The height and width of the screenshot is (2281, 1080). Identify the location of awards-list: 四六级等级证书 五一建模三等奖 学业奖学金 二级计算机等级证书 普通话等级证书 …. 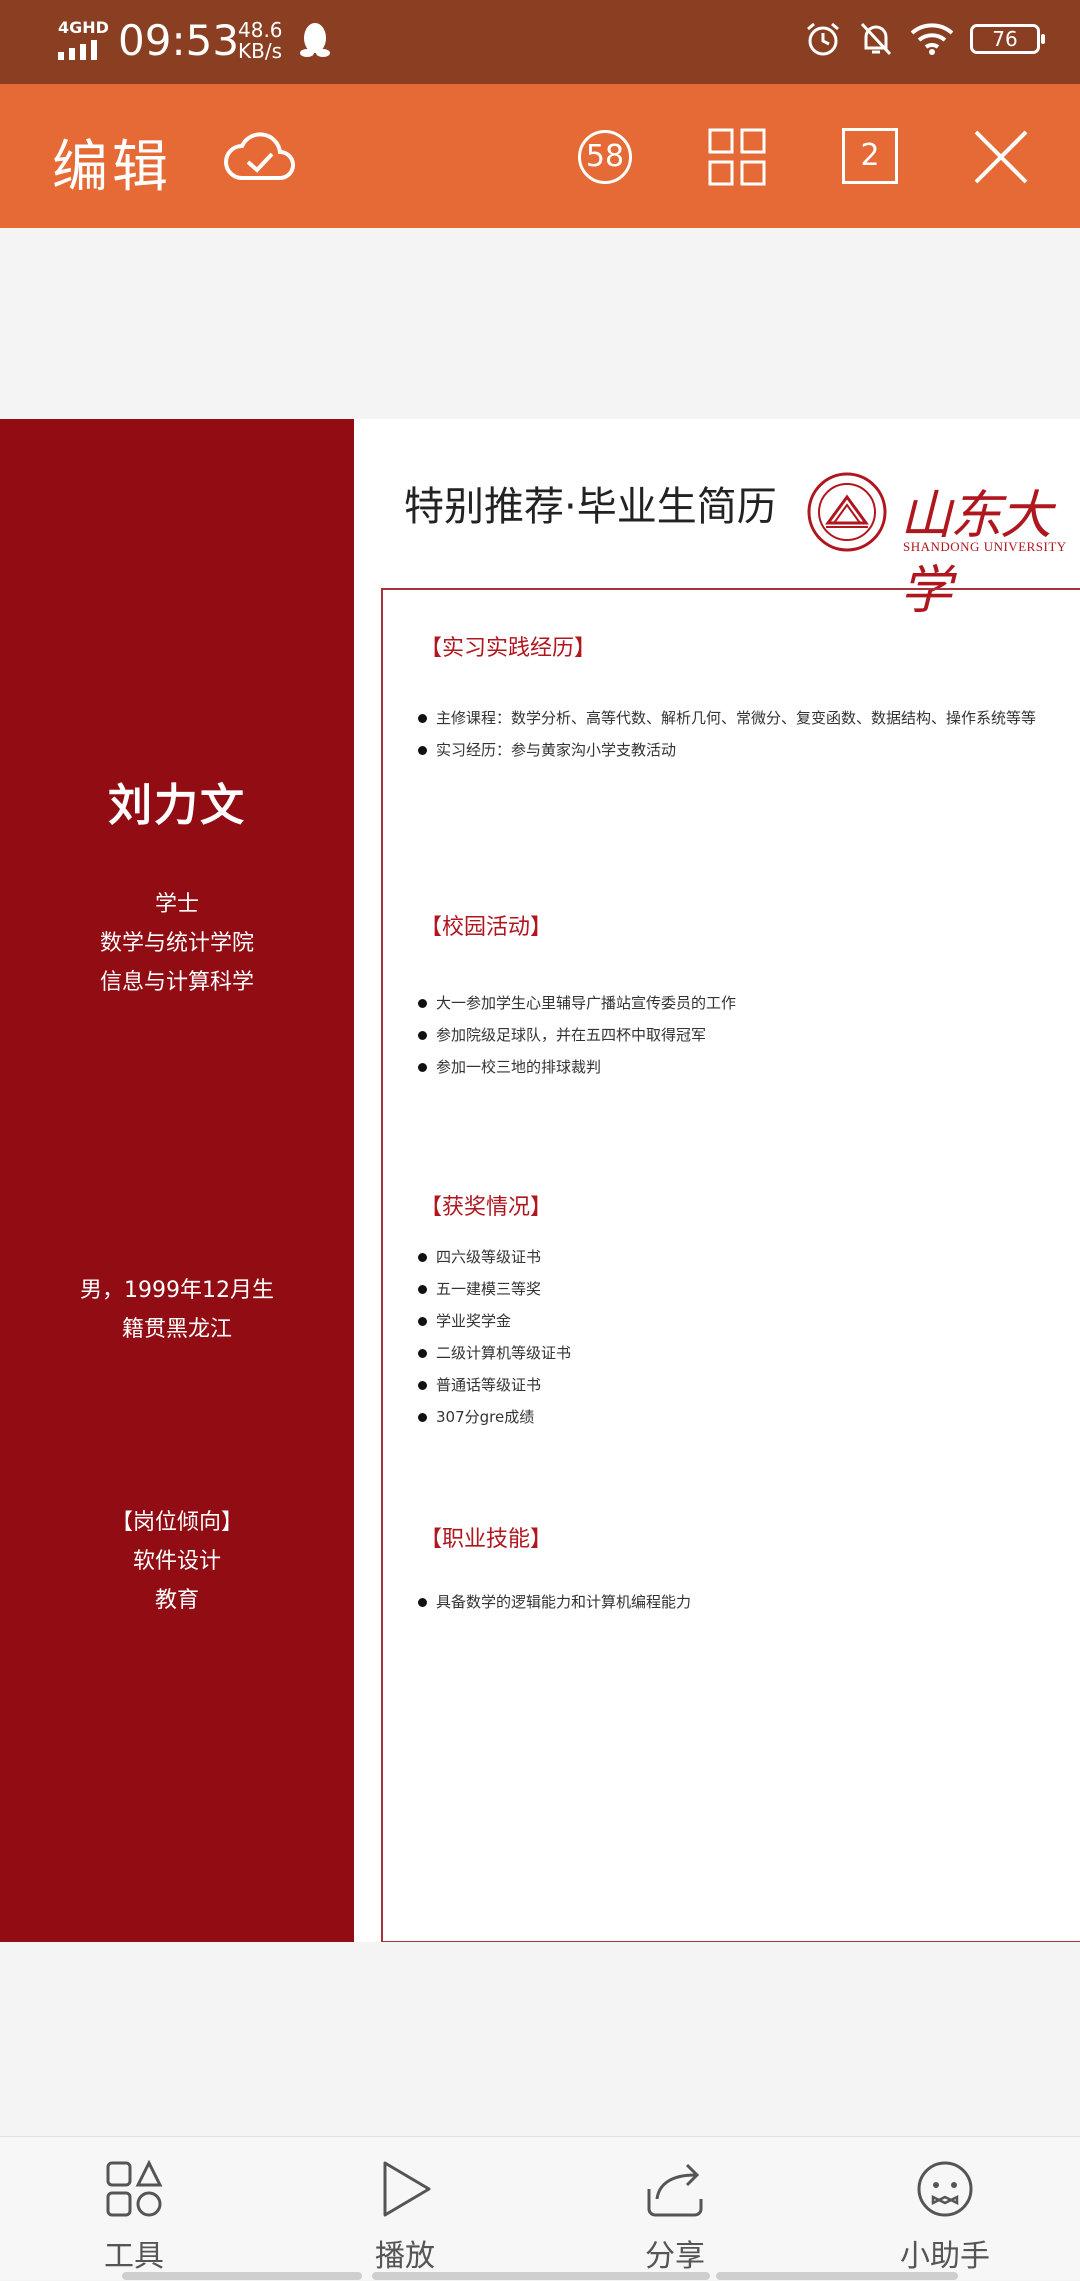
(728, 1345).